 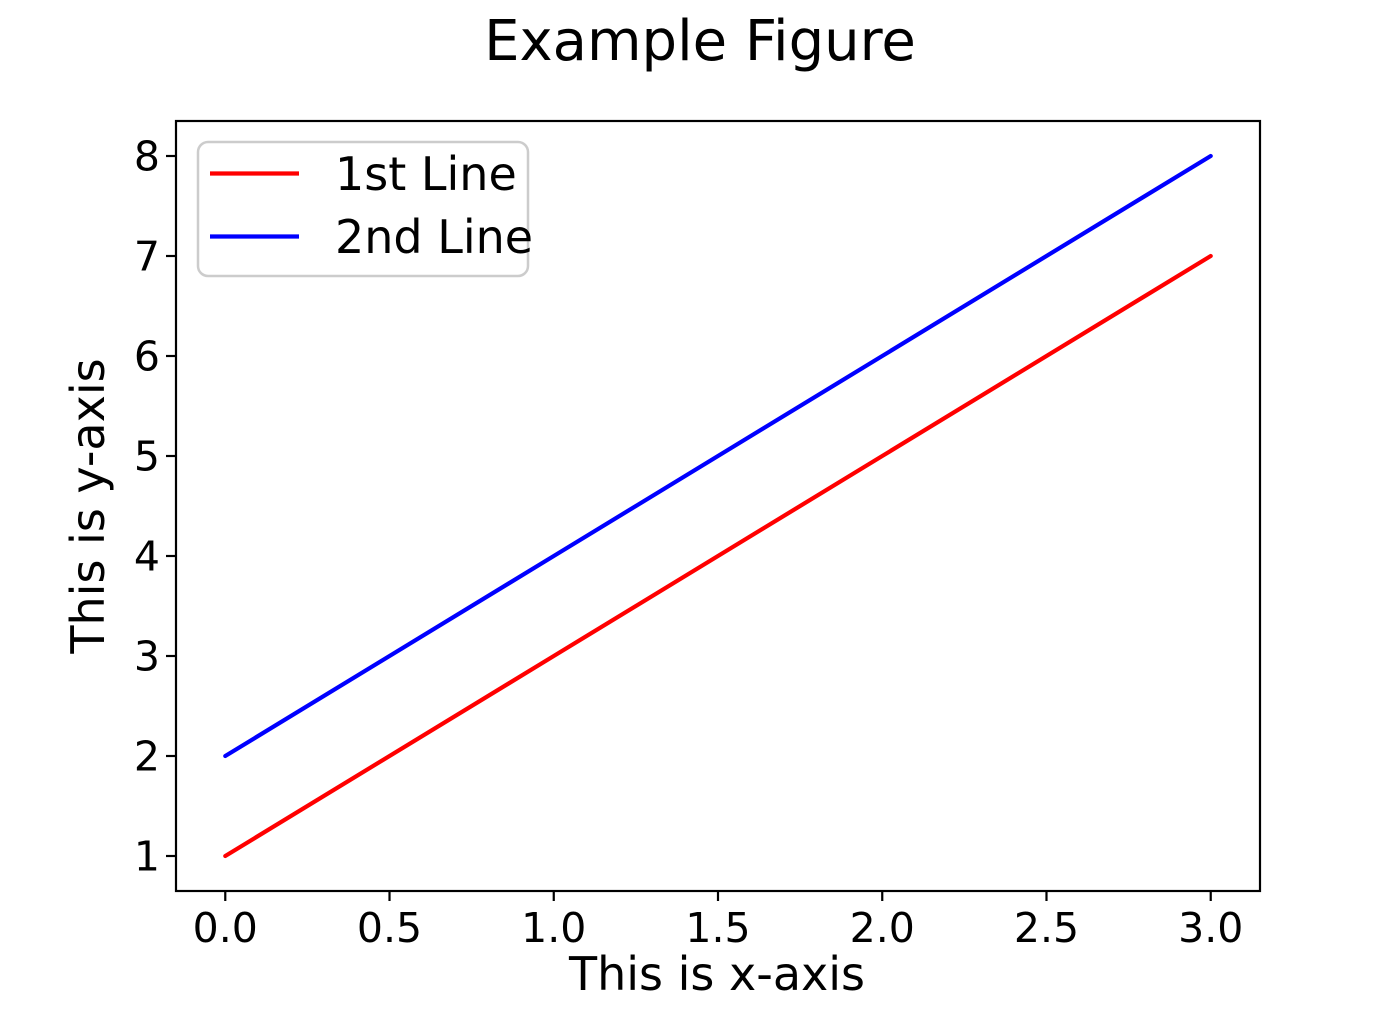 I want to click on x-tick-label: 0.0, so click(x=225, y=928).